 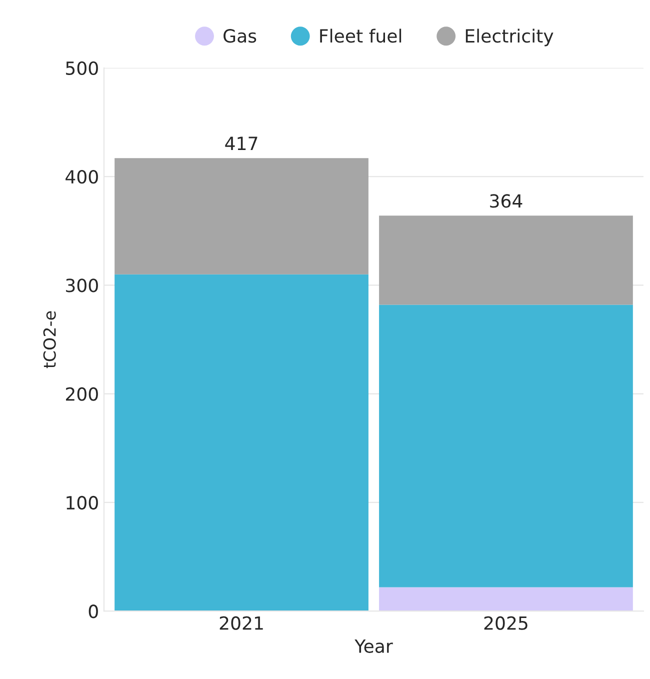 What do you see at coordinates (241, 623) in the screenshot?
I see `x-tick-label: 2021` at bounding box center [241, 623].